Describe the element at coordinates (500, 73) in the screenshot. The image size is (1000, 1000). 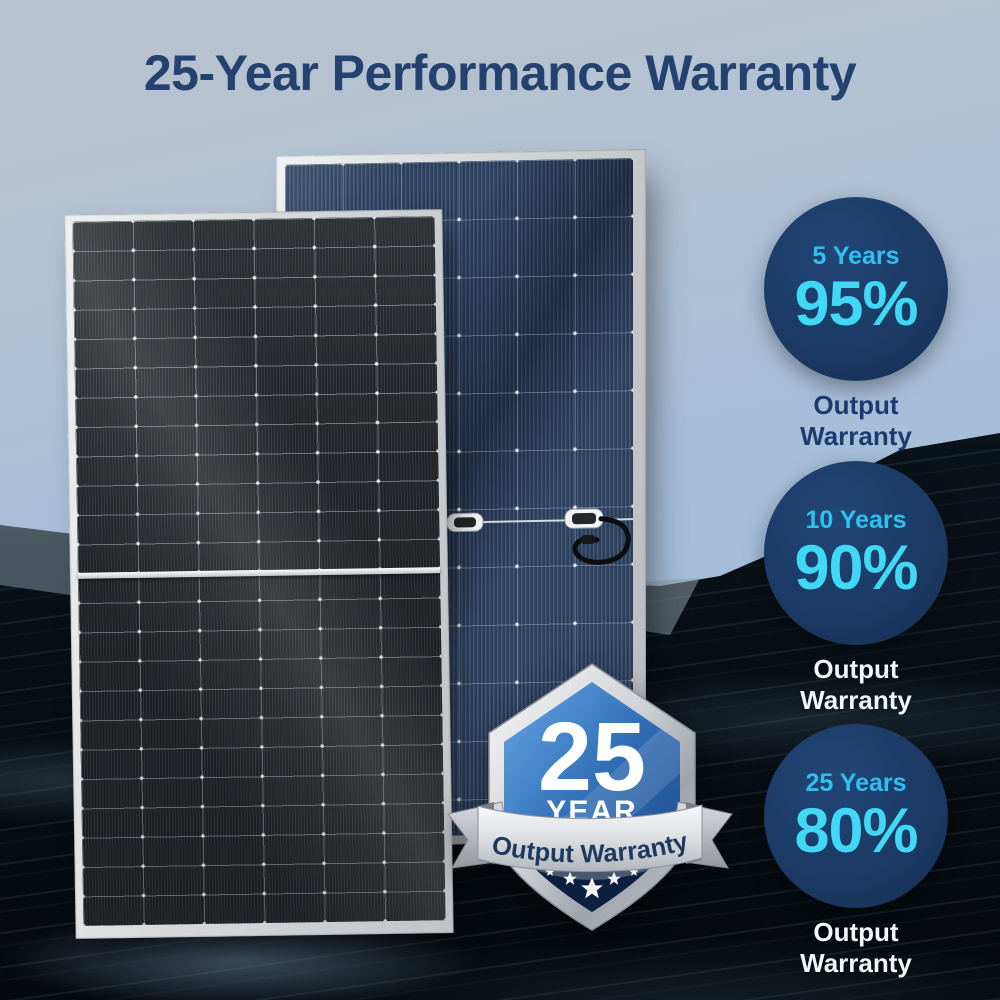
I see `page-title: 25-Year Performance Warranty` at that location.